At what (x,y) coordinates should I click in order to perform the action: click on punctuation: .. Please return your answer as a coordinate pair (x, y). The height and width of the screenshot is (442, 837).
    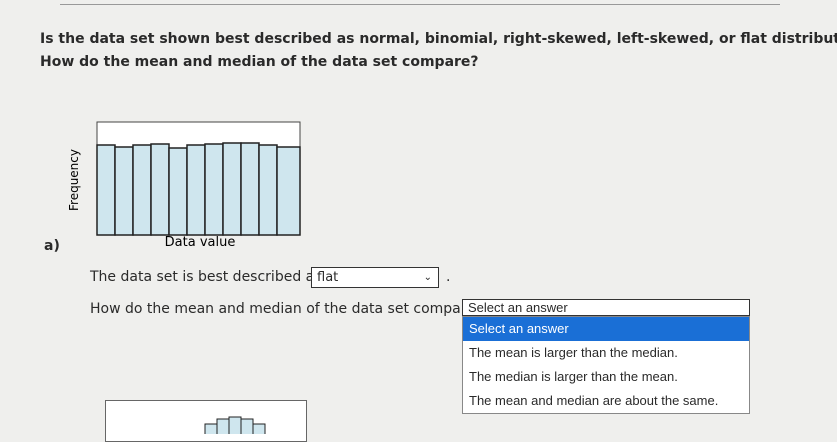
    Looking at the image, I should click on (448, 277).